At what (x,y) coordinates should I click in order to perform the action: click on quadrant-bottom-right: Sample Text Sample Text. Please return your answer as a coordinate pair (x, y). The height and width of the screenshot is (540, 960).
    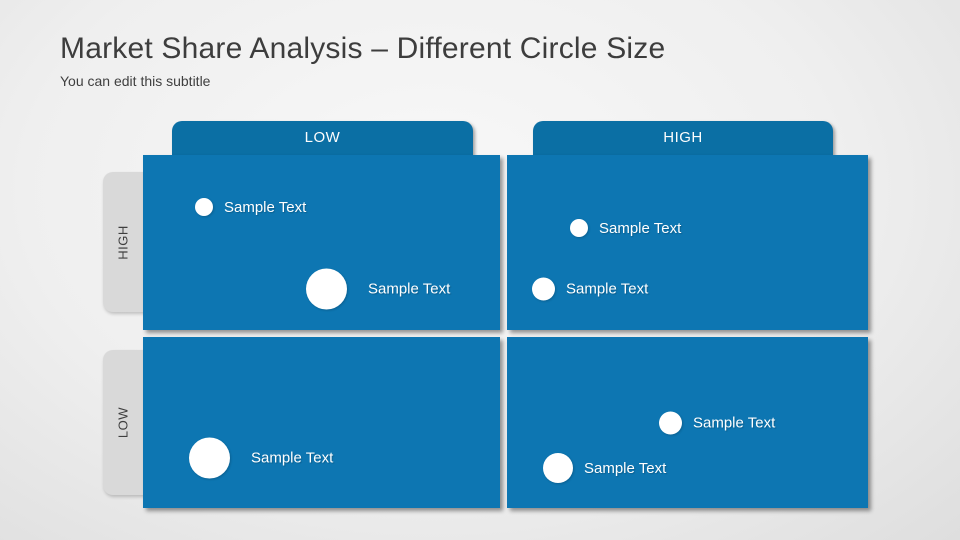
    Looking at the image, I should click on (687, 422).